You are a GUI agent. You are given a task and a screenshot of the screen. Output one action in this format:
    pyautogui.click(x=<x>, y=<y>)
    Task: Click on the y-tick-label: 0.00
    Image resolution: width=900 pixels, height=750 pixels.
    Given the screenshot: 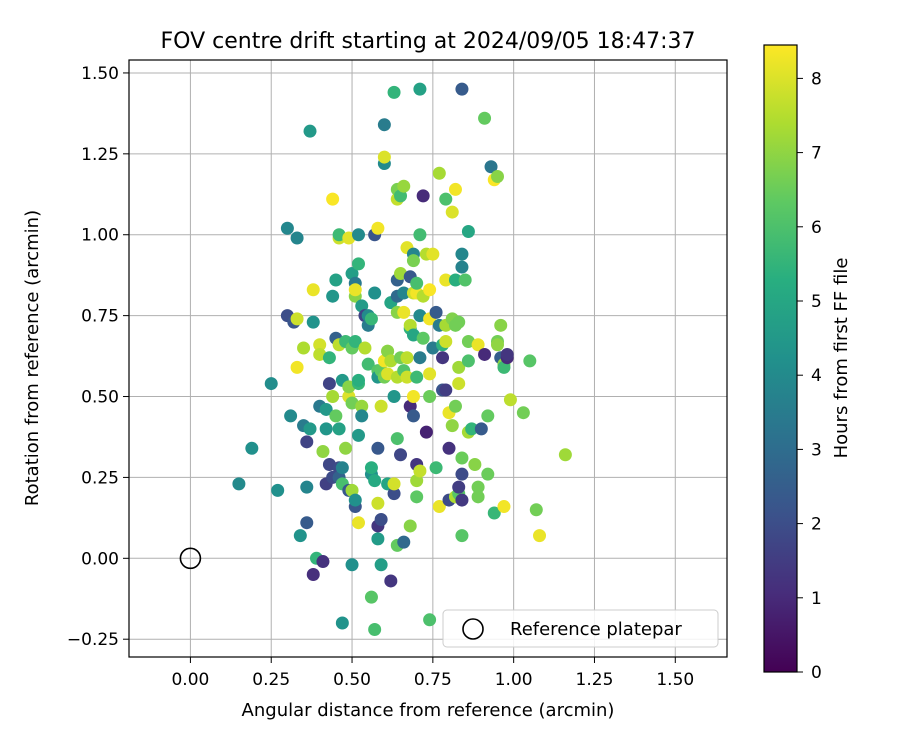 What is the action you would take?
    pyautogui.click(x=100, y=559)
    